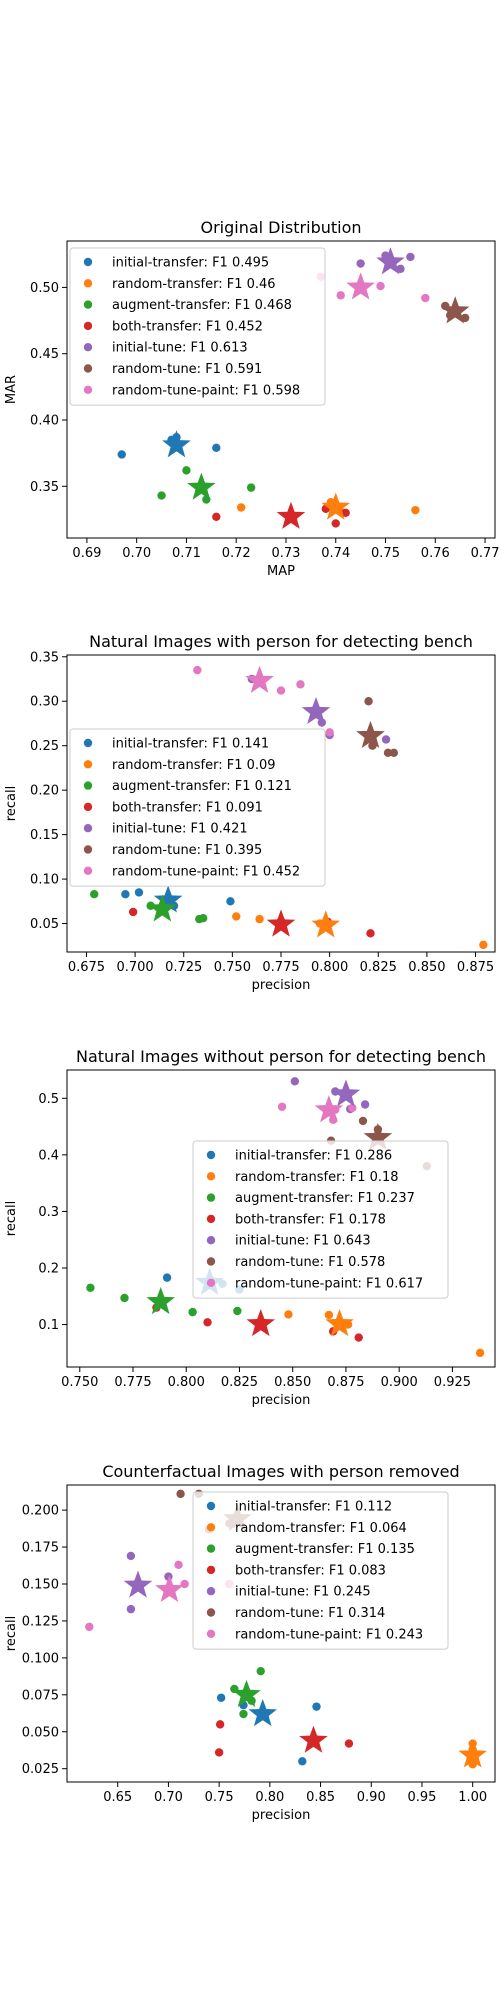 This screenshot has height=2000, width=500. What do you see at coordinates (310, 1570) in the screenshot?
I see `legend-label: both-transfer: F1 0.083` at bounding box center [310, 1570].